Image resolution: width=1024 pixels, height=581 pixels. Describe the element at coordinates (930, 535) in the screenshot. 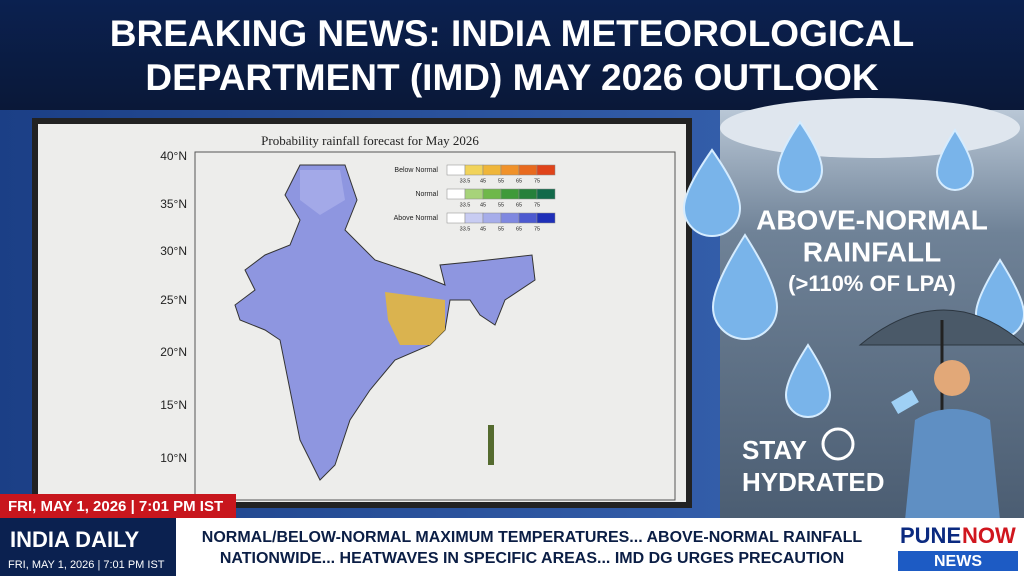

I see `logo-pune: PUNE` at that location.